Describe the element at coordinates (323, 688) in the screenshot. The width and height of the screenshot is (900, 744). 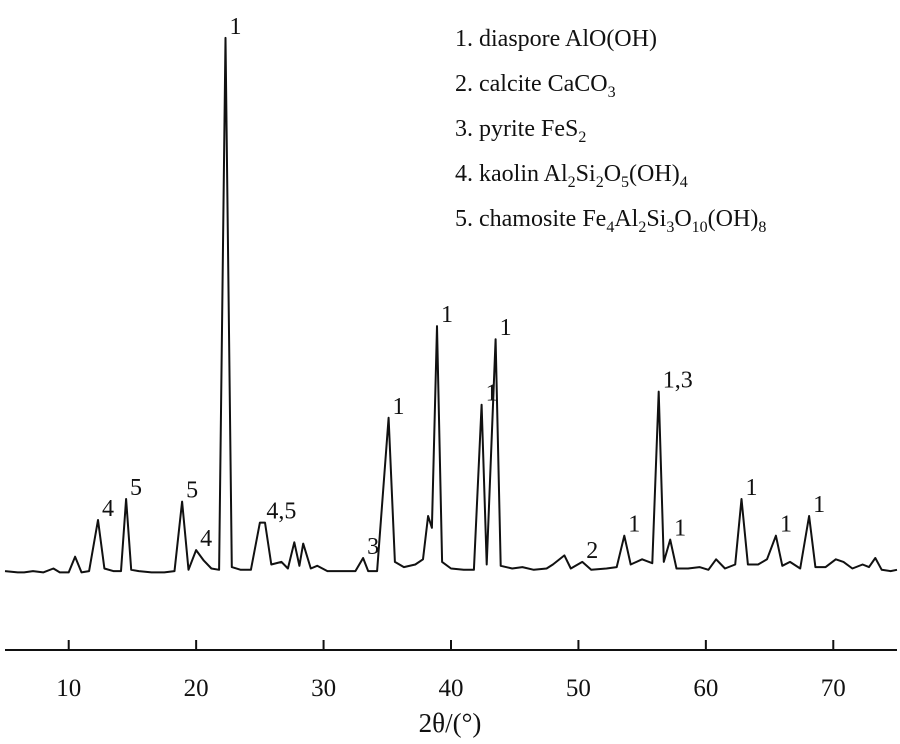
I see `x-tick-label: 30` at that location.